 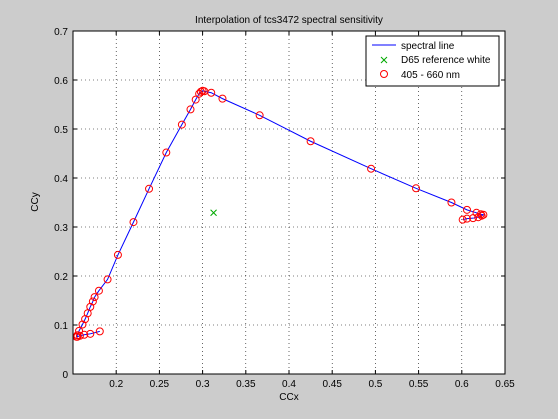 What do you see at coordinates (462, 384) in the screenshot?
I see `x-tick-label: 0.6` at bounding box center [462, 384].